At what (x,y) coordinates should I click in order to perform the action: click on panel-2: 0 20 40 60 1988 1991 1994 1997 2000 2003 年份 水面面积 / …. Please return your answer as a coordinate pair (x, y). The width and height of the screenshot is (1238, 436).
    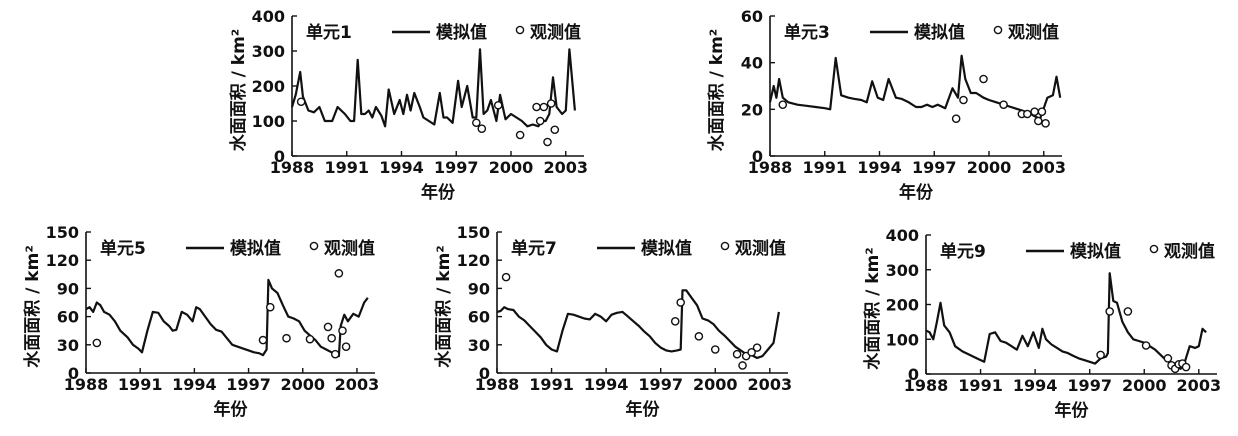
    Looking at the image, I should click on (886, 105).